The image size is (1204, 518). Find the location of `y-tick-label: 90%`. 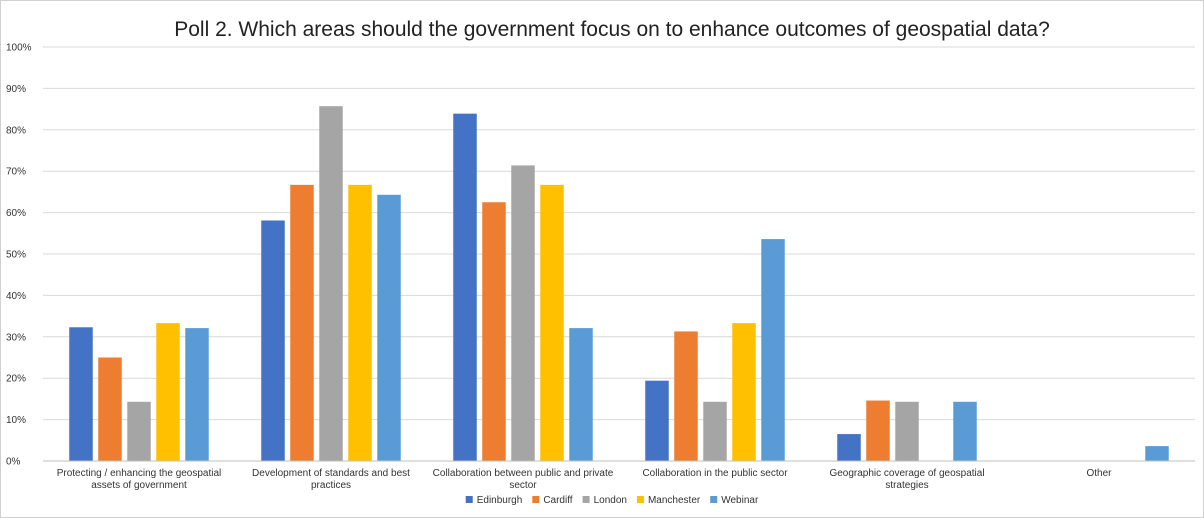

y-tick-label: 90% is located at coordinates (16, 89).